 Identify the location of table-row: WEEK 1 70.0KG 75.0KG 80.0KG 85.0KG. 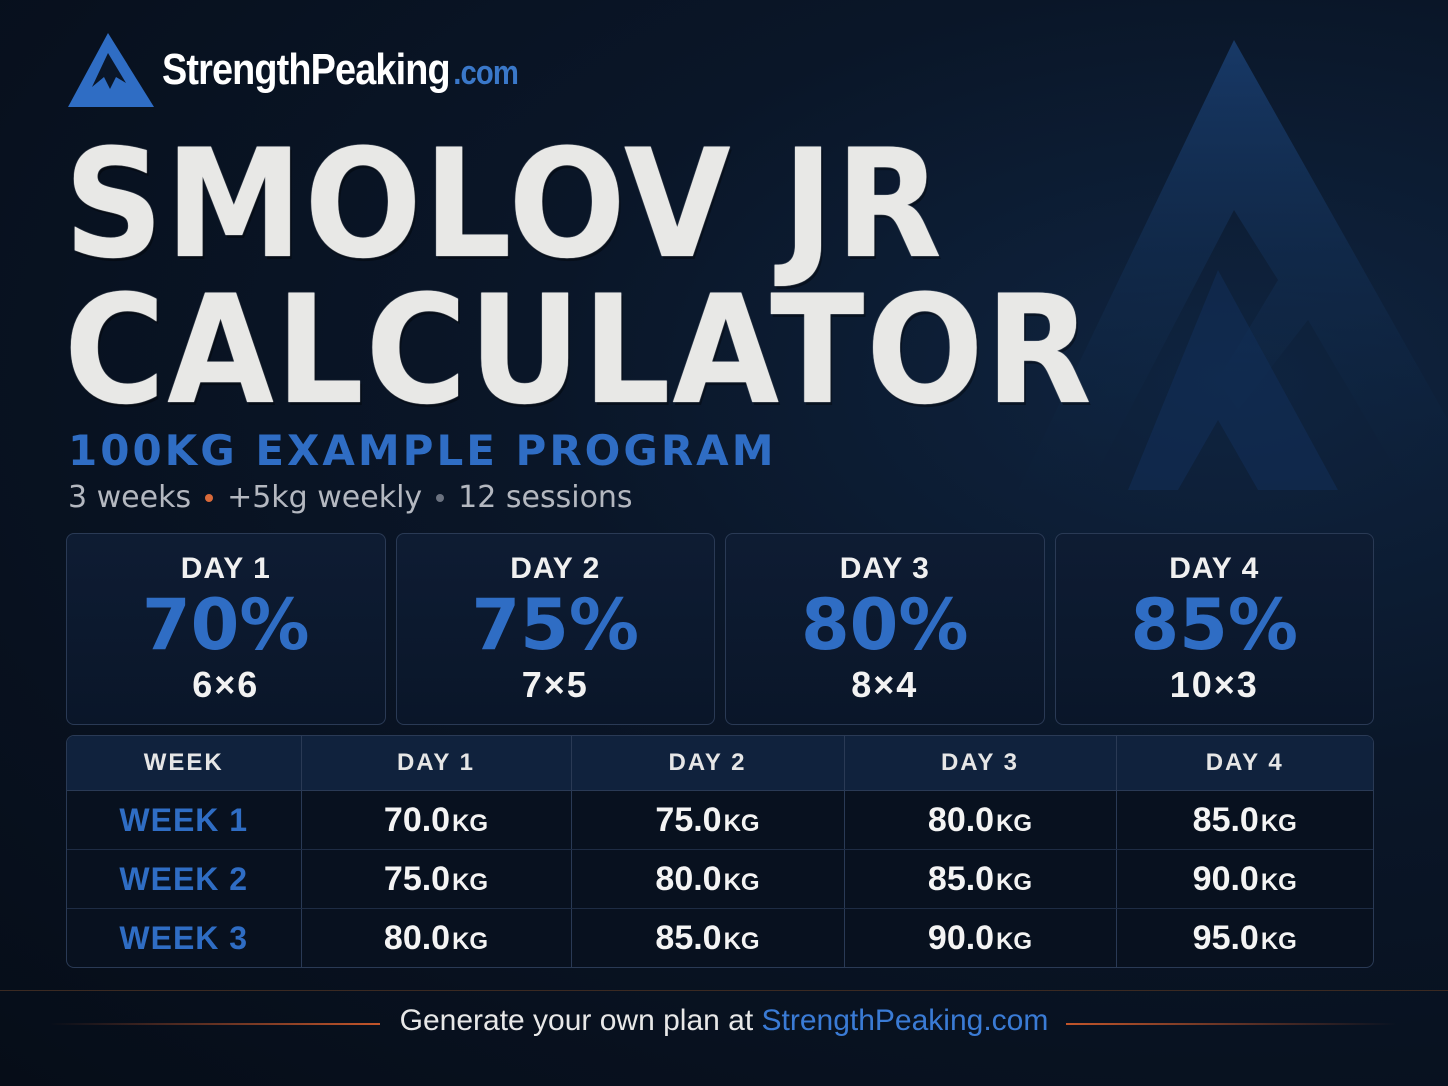
(720, 820).